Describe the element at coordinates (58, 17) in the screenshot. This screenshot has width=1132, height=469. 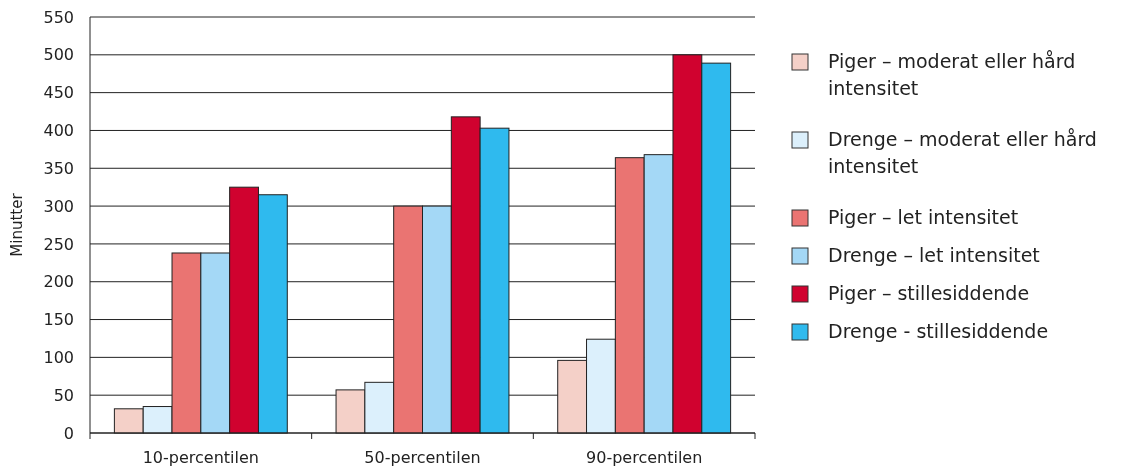
I see `y-tick-label: 550` at that location.